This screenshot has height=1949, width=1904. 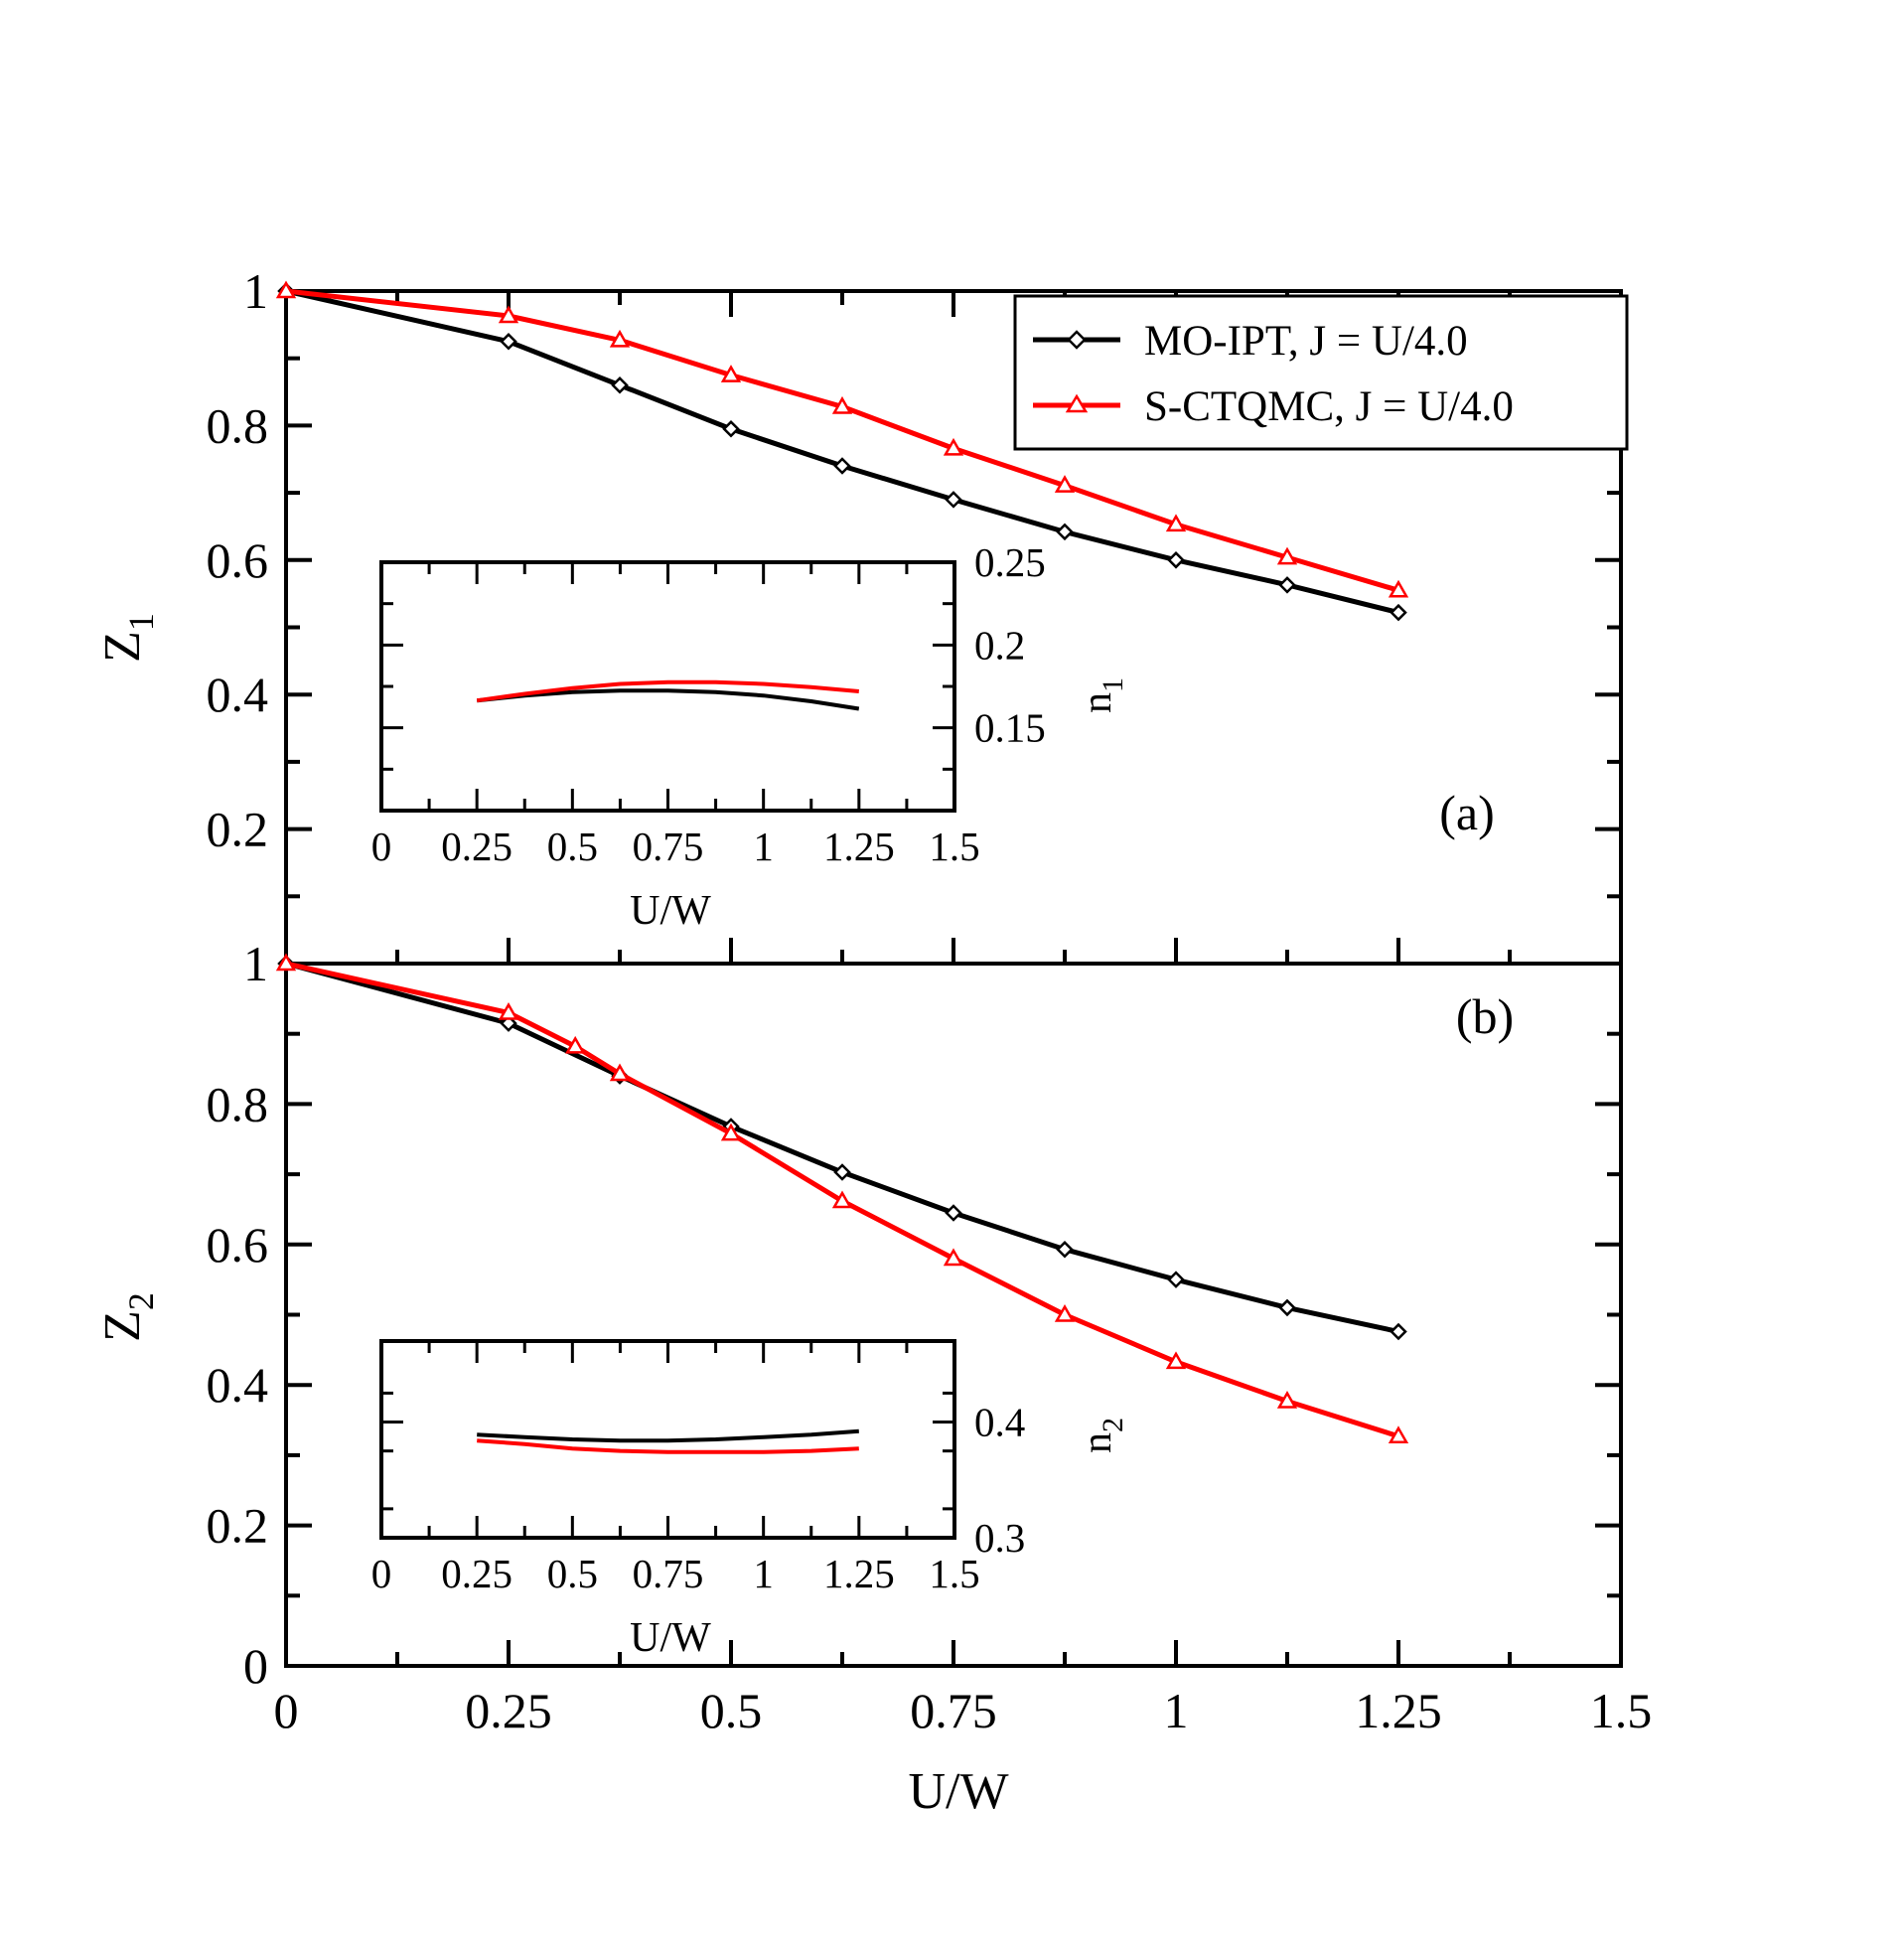 What do you see at coordinates (572, 1574) in the screenshot?
I see `panel-b-inset-x-tick-label: 0.5` at bounding box center [572, 1574].